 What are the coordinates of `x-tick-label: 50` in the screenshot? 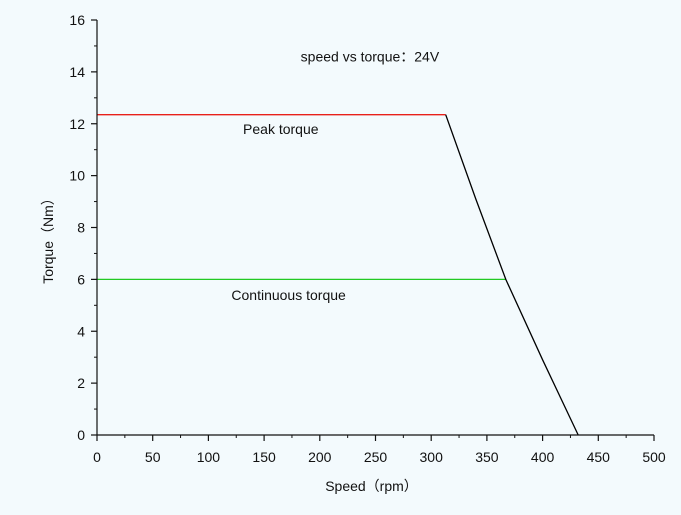 It's located at (153, 457).